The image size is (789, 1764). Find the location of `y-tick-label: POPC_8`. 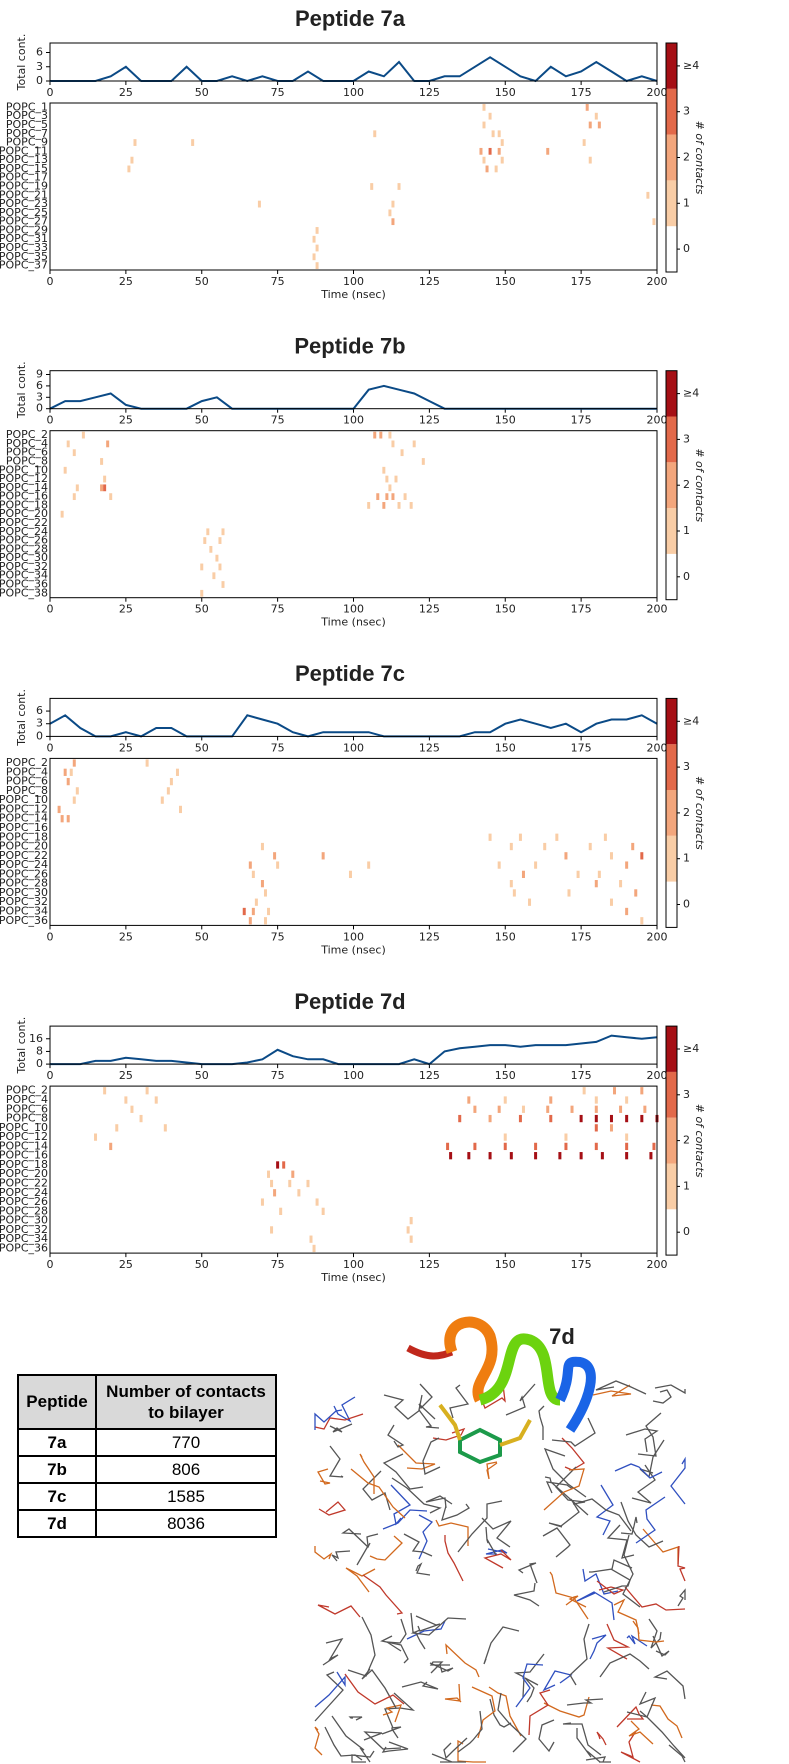

y-tick-label: POPC_8 is located at coordinates (27, 790).